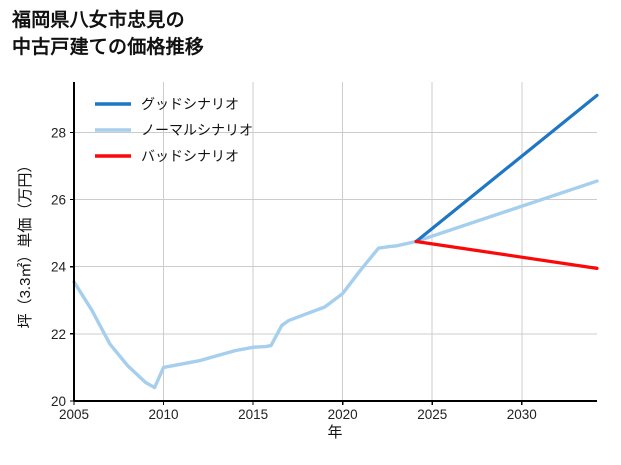 Image resolution: width=621 pixels, height=465 pixels. Describe the element at coordinates (59, 267) in the screenshot. I see `y-tick-label-24: 24` at that location.